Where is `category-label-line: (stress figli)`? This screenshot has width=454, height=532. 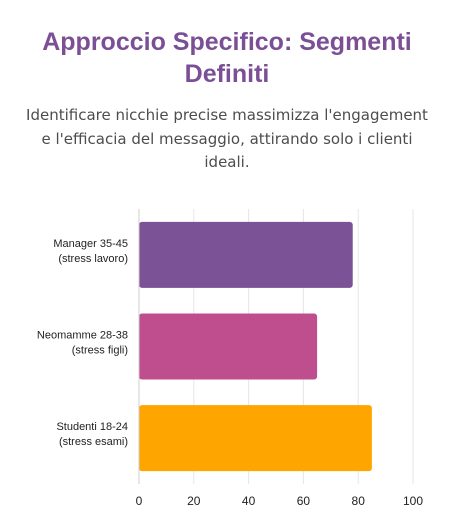
category-label-line: (stress figli) is located at coordinates (100, 351).